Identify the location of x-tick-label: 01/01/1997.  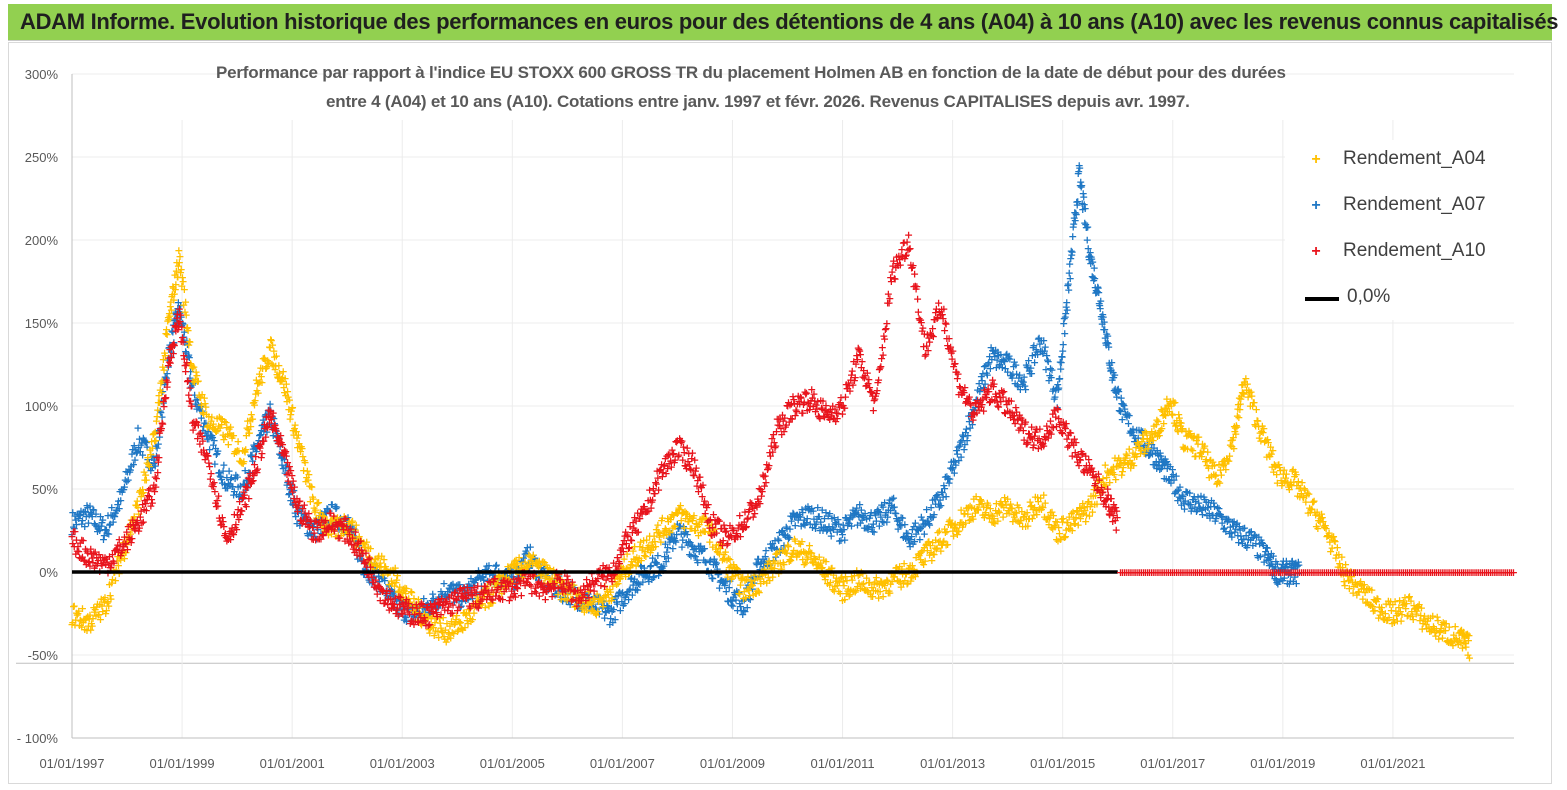
(71, 763).